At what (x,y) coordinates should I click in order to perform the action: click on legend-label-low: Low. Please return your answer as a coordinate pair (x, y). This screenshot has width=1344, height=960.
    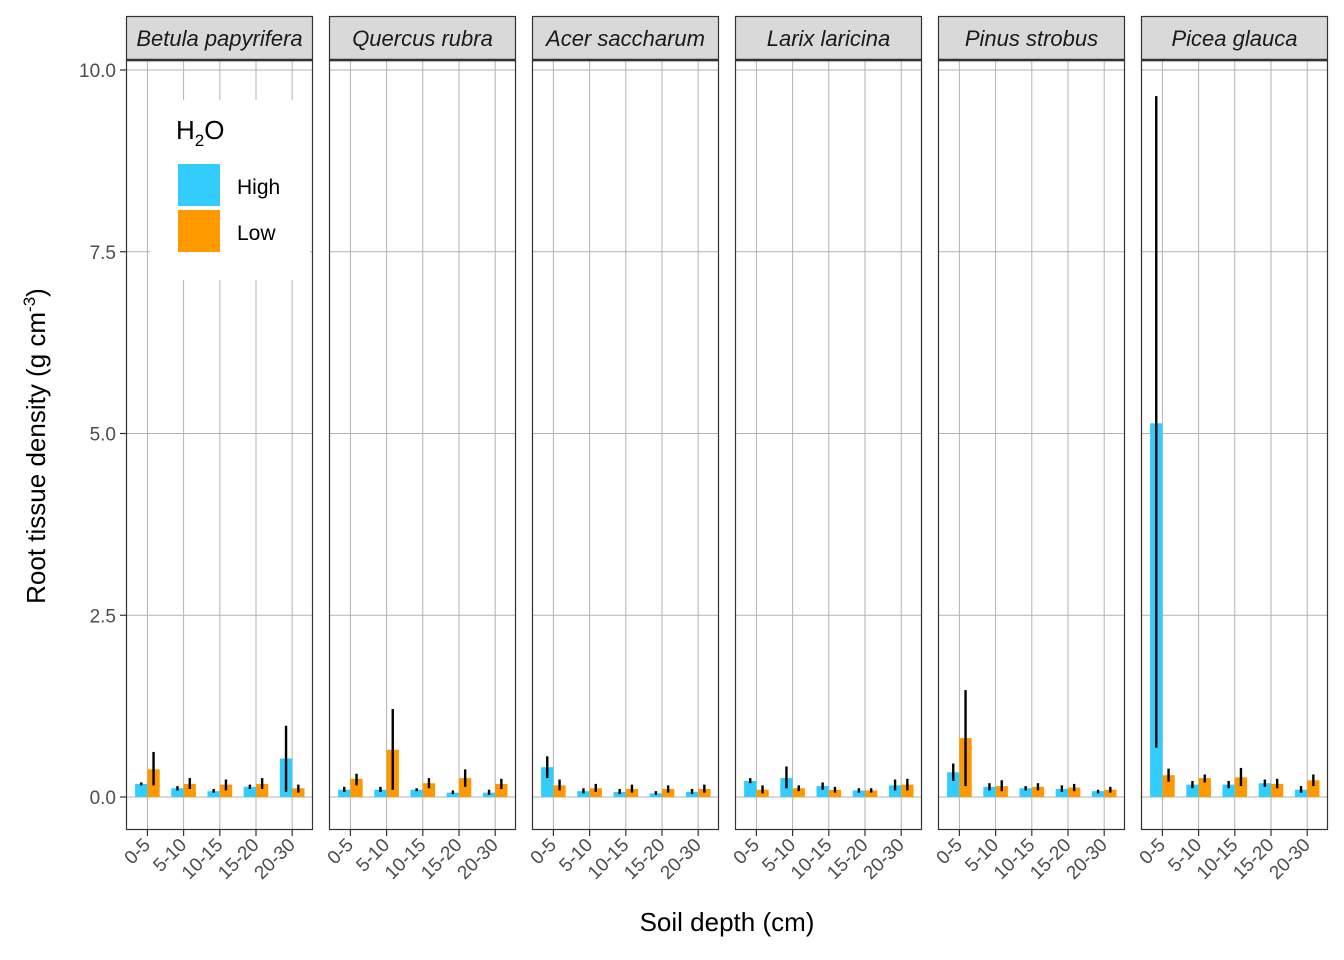
    Looking at the image, I should click on (256, 233).